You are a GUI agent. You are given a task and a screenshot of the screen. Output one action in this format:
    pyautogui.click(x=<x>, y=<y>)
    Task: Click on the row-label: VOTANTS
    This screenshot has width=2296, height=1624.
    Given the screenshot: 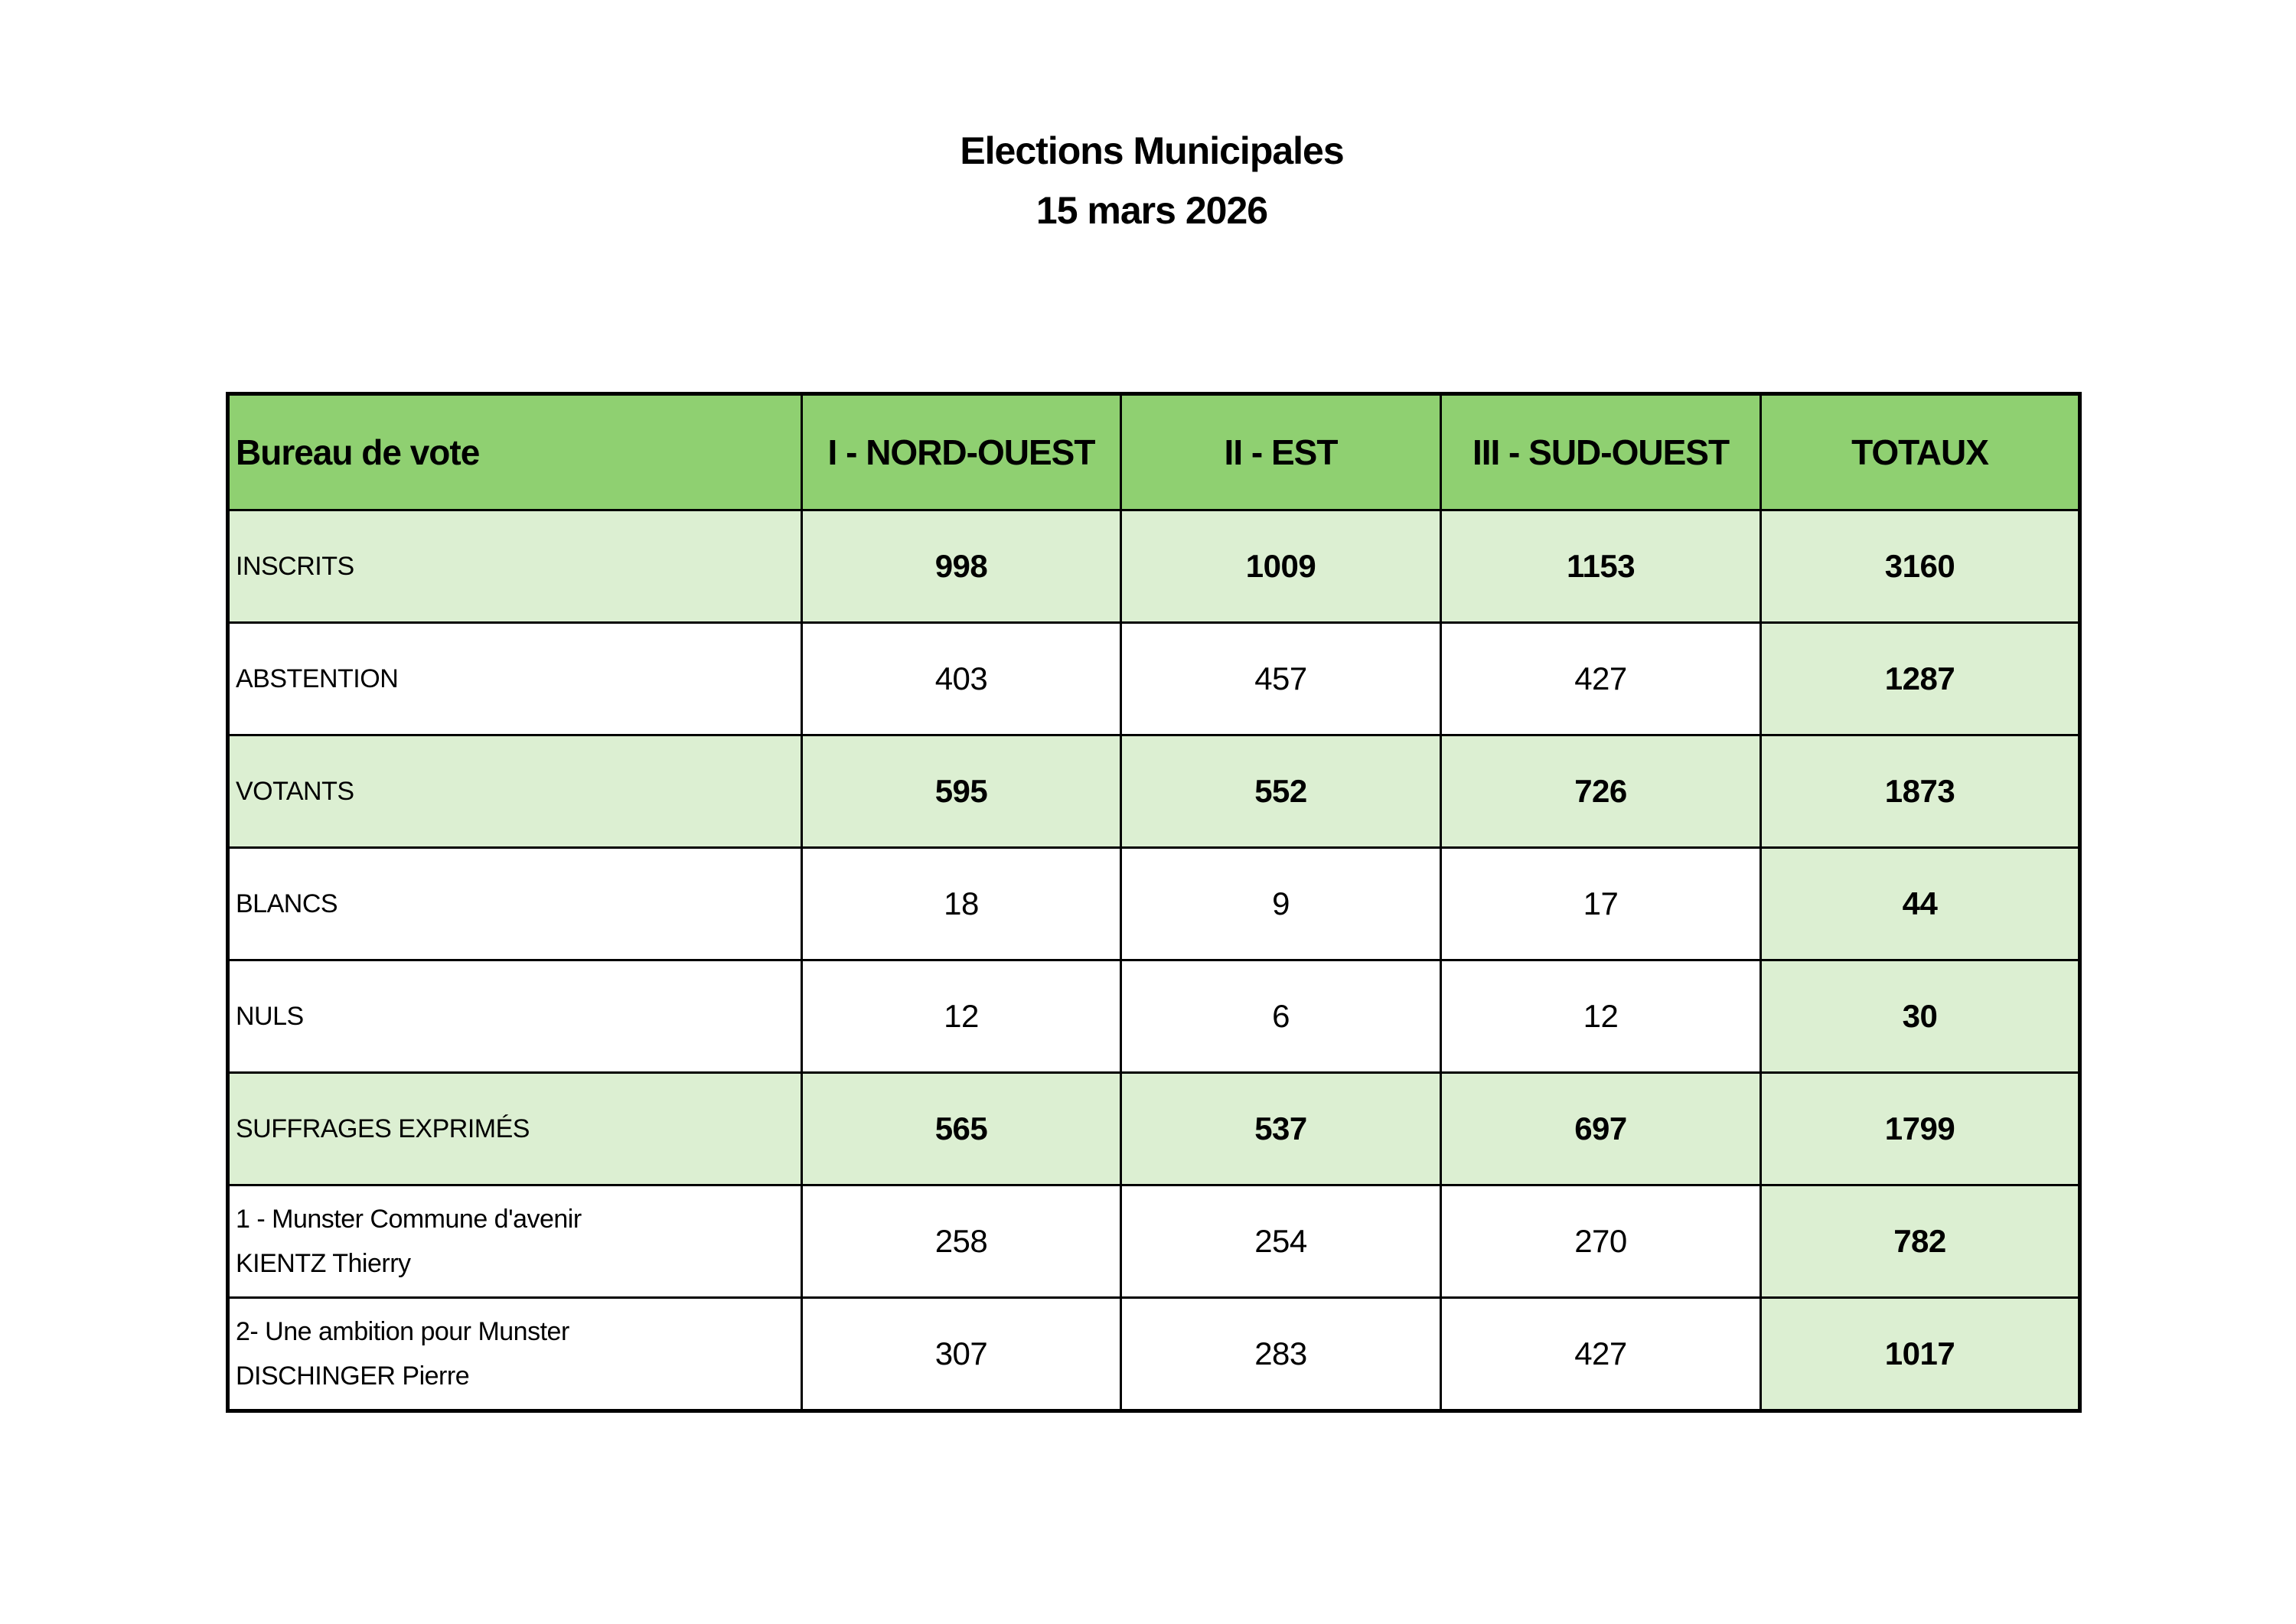 What is the action you would take?
    pyautogui.click(x=515, y=791)
    